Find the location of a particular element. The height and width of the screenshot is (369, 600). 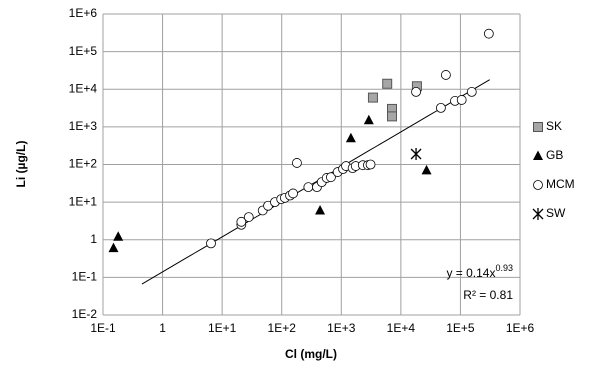

equation-text: y = 0.14x is located at coordinates (470, 273).